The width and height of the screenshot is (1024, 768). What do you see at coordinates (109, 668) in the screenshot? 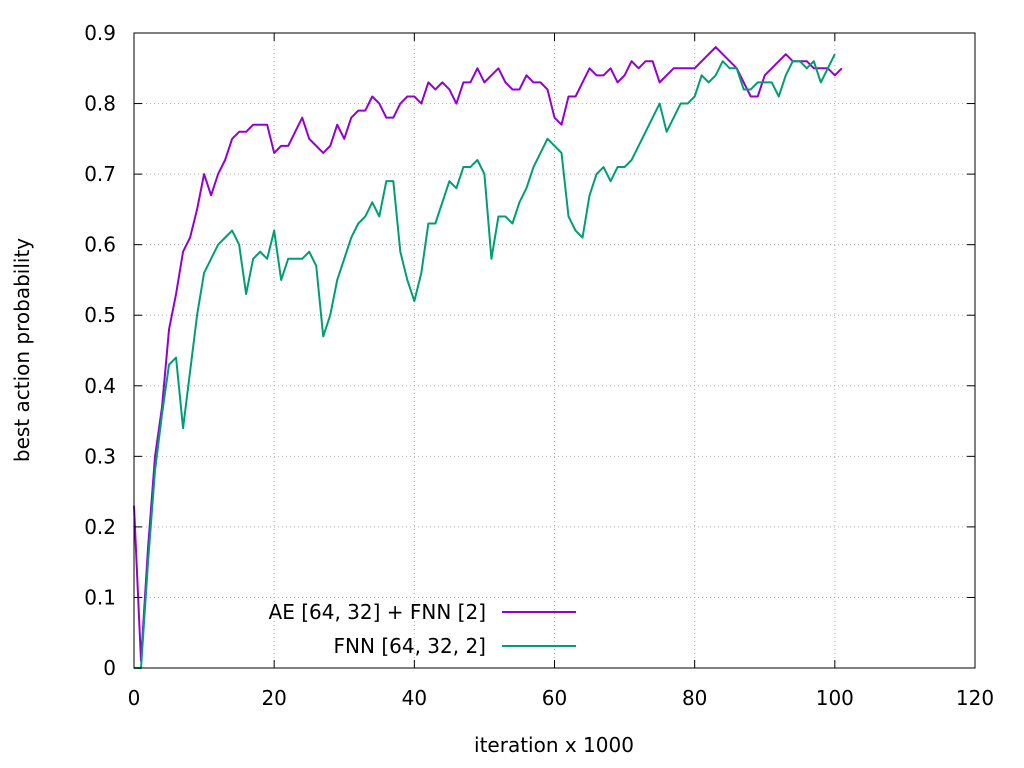
I see `y-tick-label: 0` at bounding box center [109, 668].